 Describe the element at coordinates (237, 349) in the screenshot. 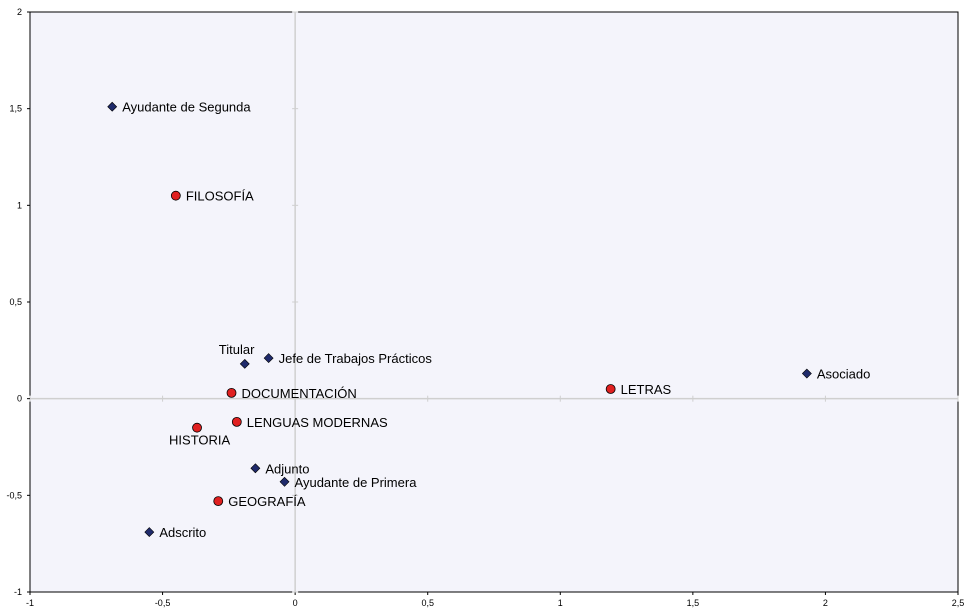

I see `point-label: Titular` at that location.